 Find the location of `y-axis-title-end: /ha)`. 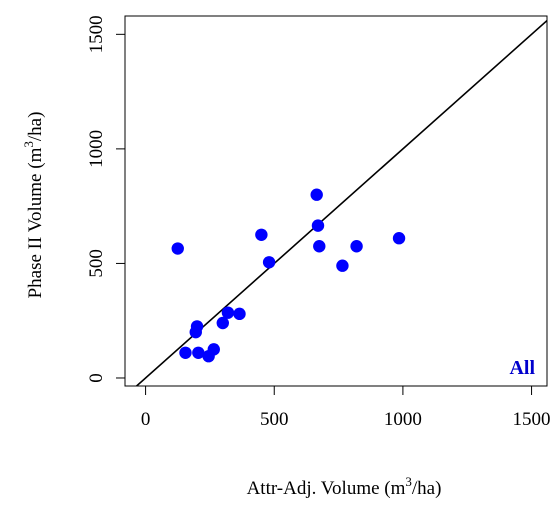

y-axis-title-end: /ha) is located at coordinates (35, 127).